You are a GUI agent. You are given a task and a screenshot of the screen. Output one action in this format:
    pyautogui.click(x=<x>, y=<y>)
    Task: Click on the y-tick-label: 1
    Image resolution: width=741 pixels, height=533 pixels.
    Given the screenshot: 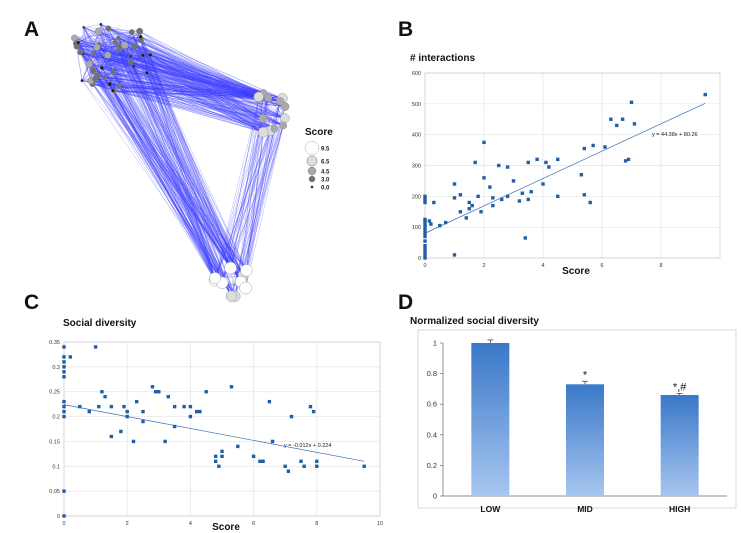 What is the action you would take?
    pyautogui.click(x=435, y=343)
    